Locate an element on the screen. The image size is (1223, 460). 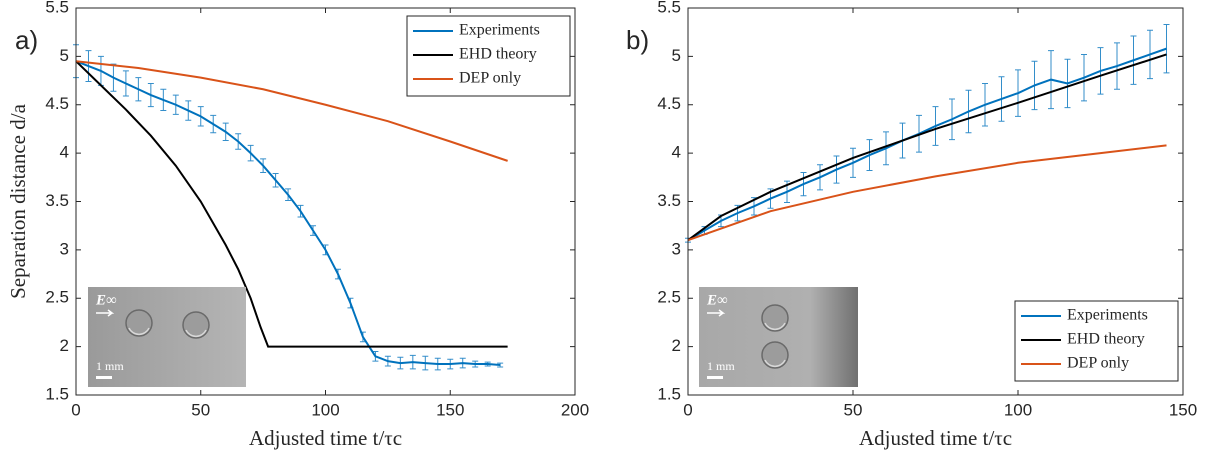
panel-label: b) is located at coordinates (637, 40).